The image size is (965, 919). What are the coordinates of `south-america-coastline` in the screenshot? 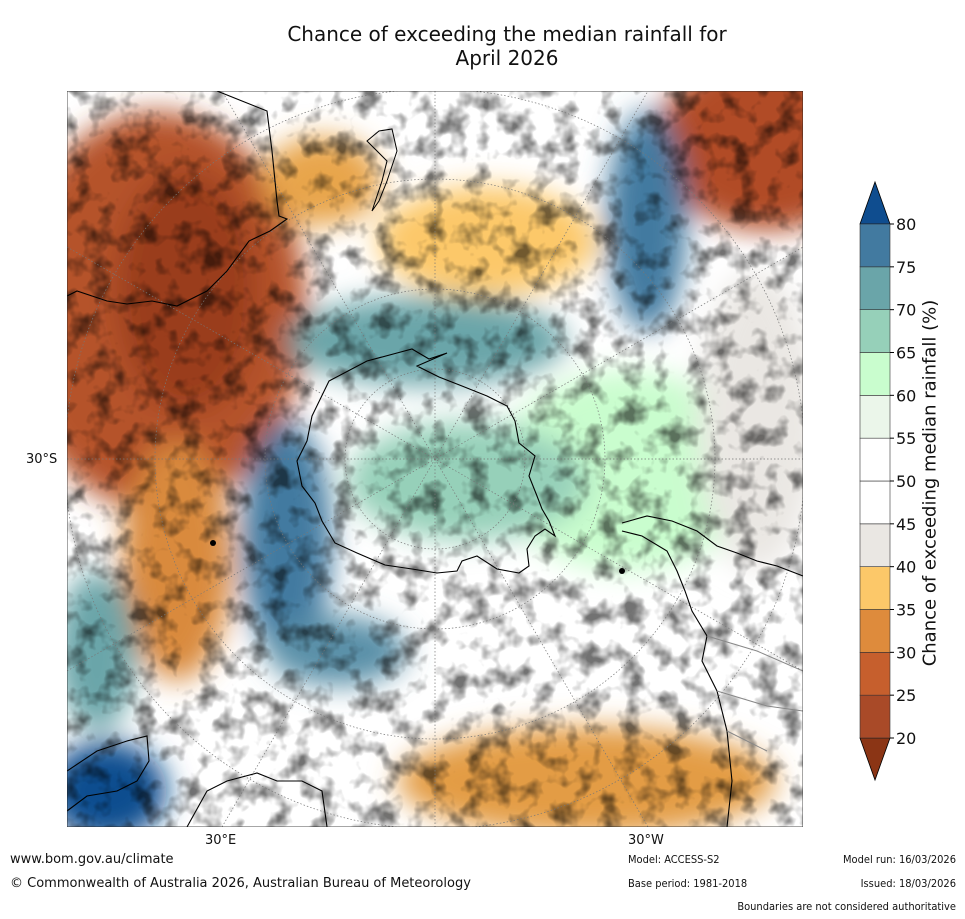 It's located at (712, 671).